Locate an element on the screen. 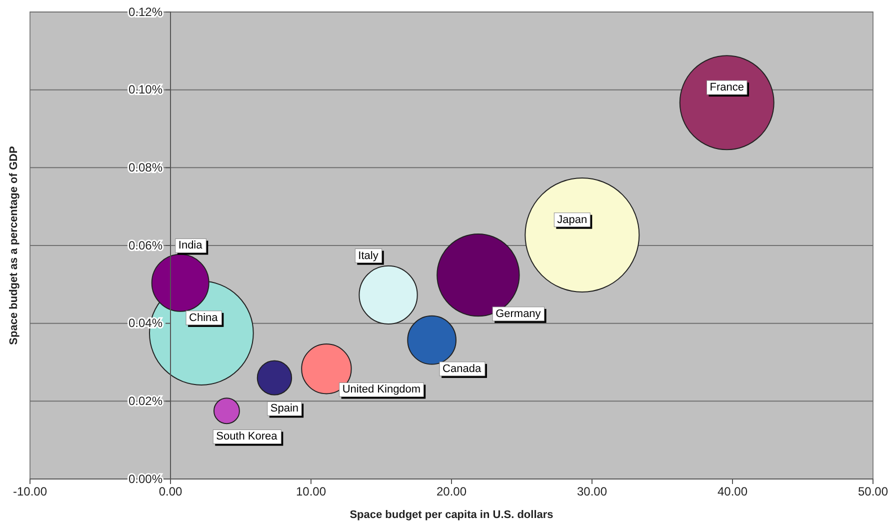  y-tick-label: 0.06% is located at coordinates (145, 245).